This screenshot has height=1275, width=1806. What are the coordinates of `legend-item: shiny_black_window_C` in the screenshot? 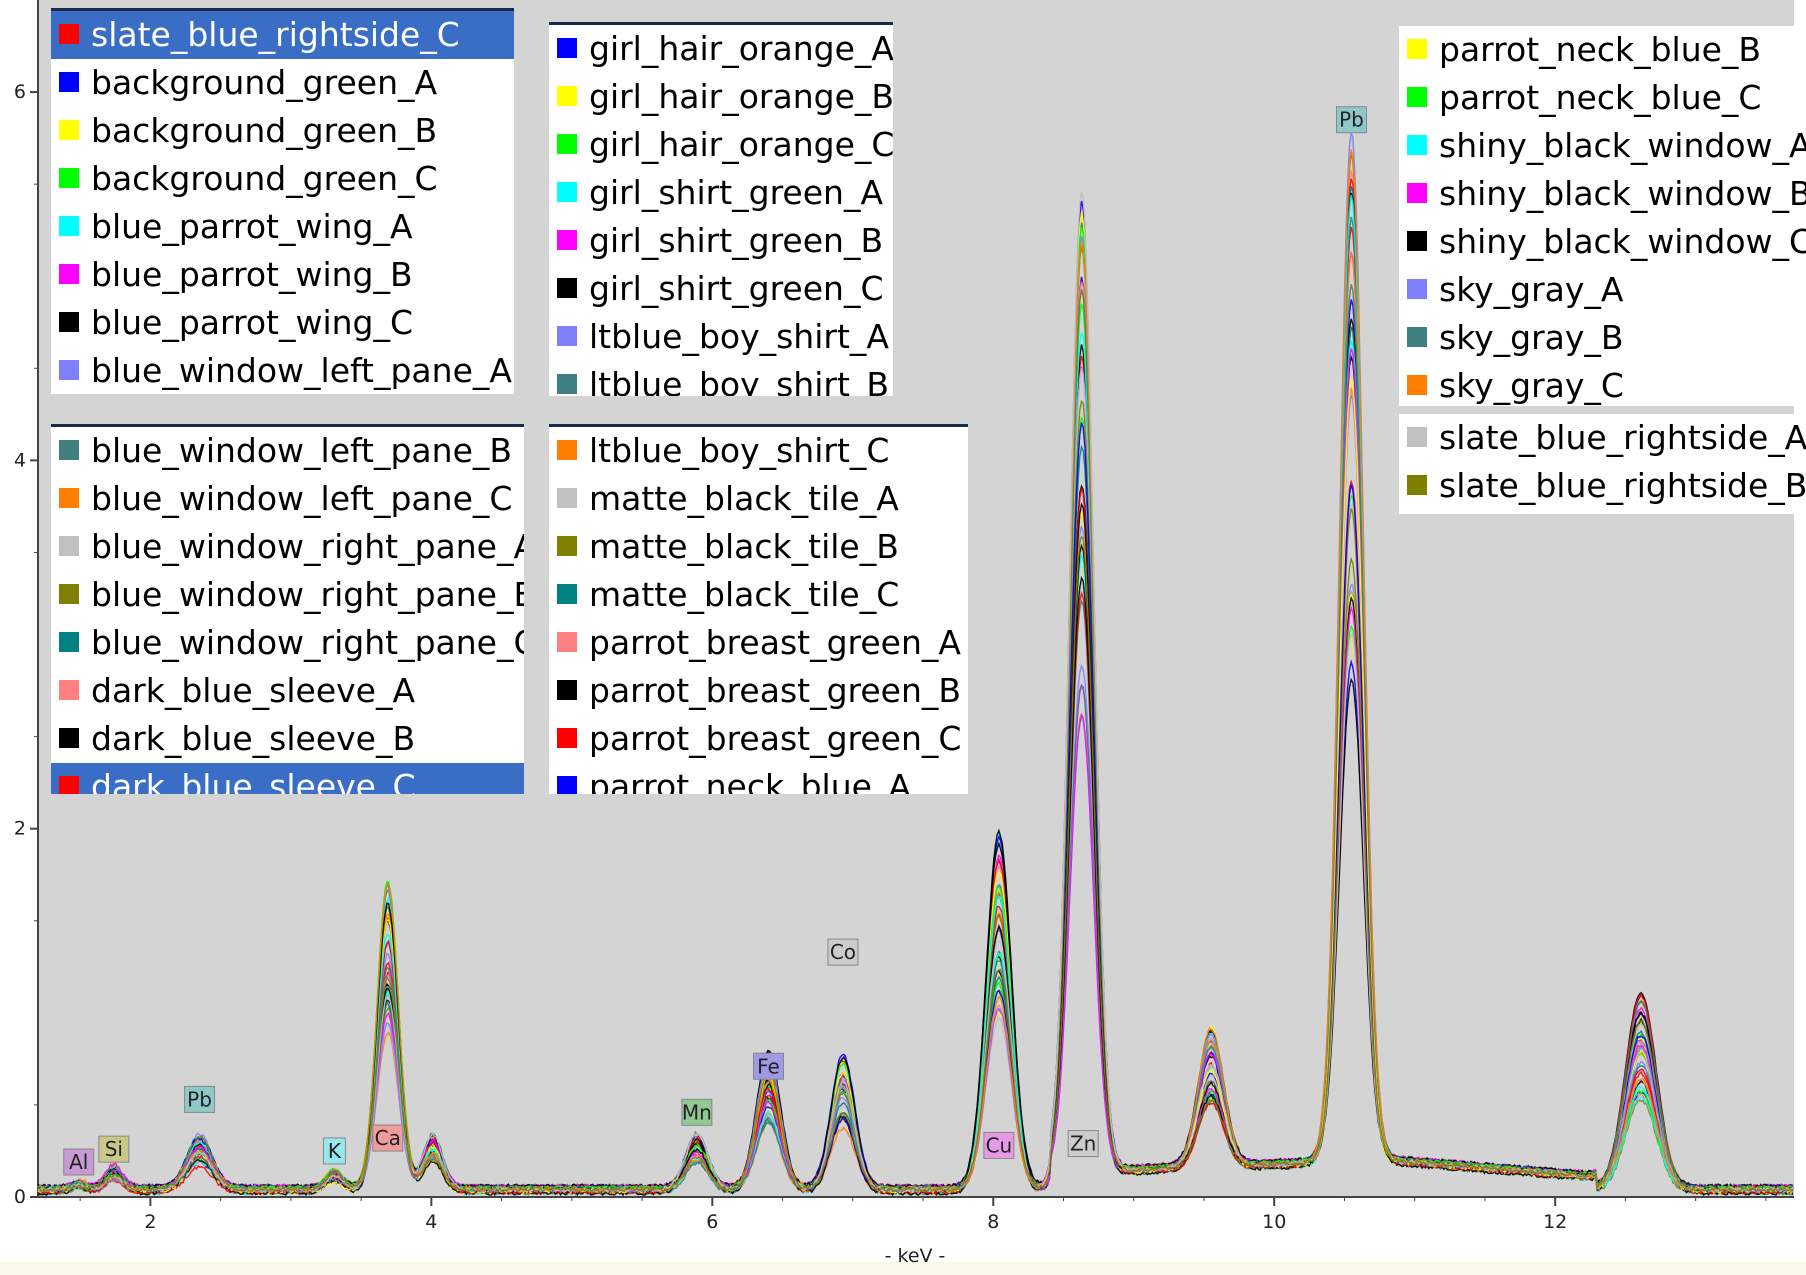 It's located at (1602, 242).